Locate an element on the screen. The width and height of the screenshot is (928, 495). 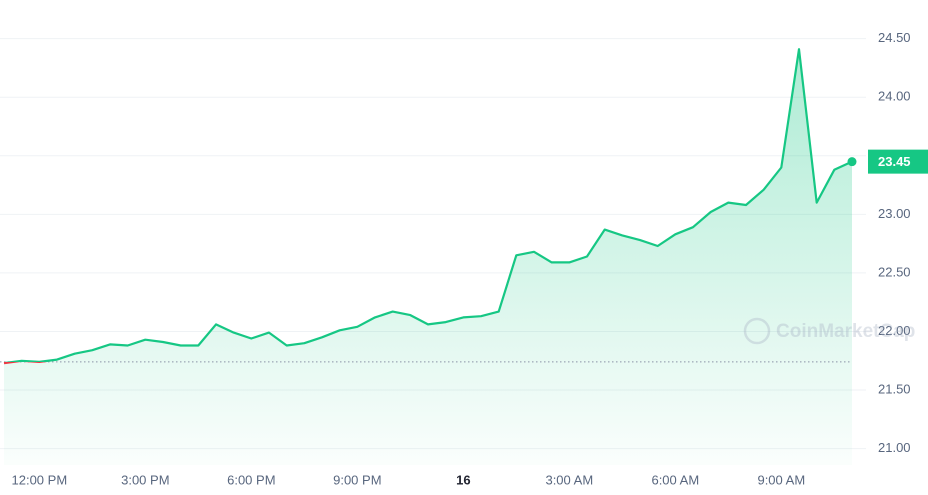
watermark-logo is located at coordinates (757, 331).